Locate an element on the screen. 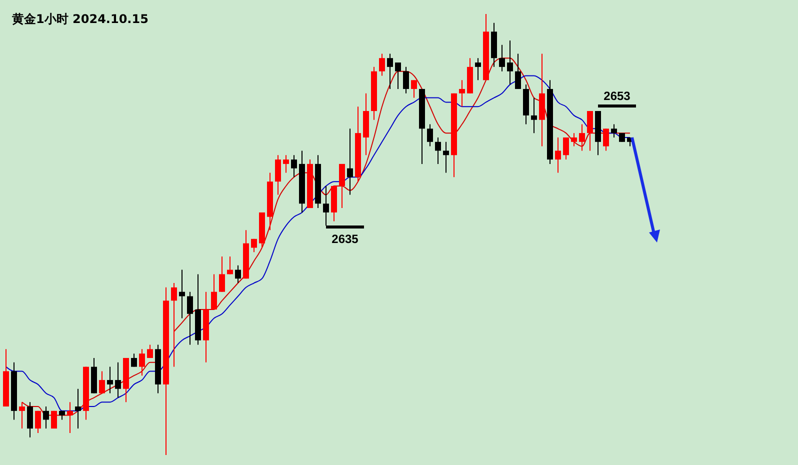 This screenshot has height=465, width=798. annotation: 2635 is located at coordinates (345, 239).